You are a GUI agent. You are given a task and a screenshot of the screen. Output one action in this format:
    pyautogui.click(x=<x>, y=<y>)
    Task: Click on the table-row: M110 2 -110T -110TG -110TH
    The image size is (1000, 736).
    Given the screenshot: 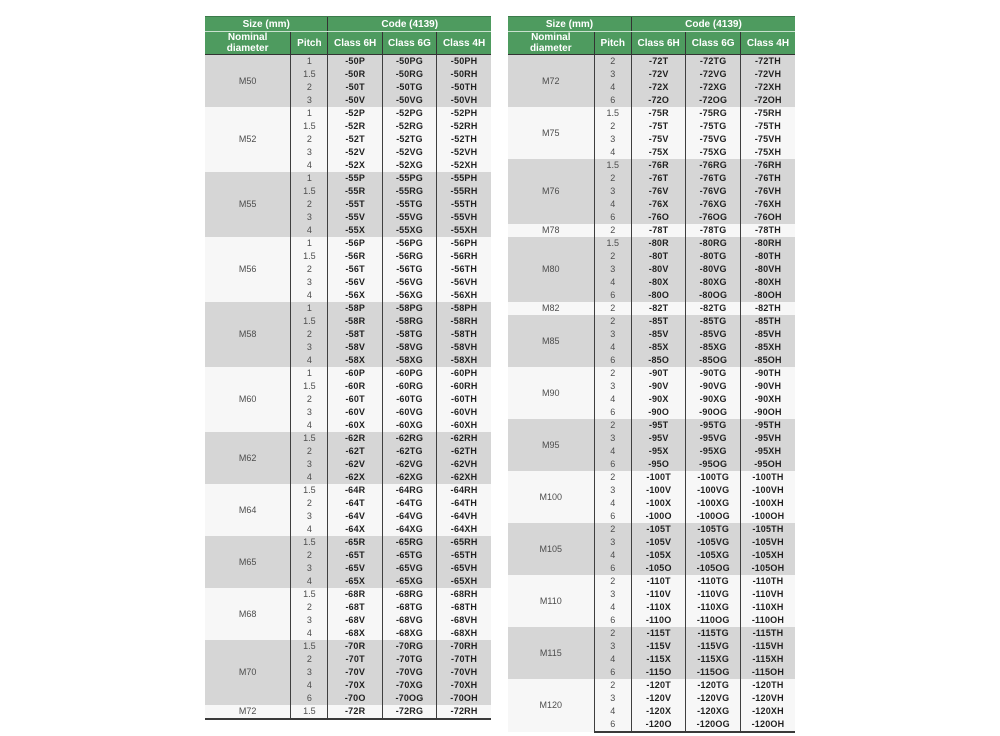 What is the action you would take?
    pyautogui.click(x=651, y=601)
    